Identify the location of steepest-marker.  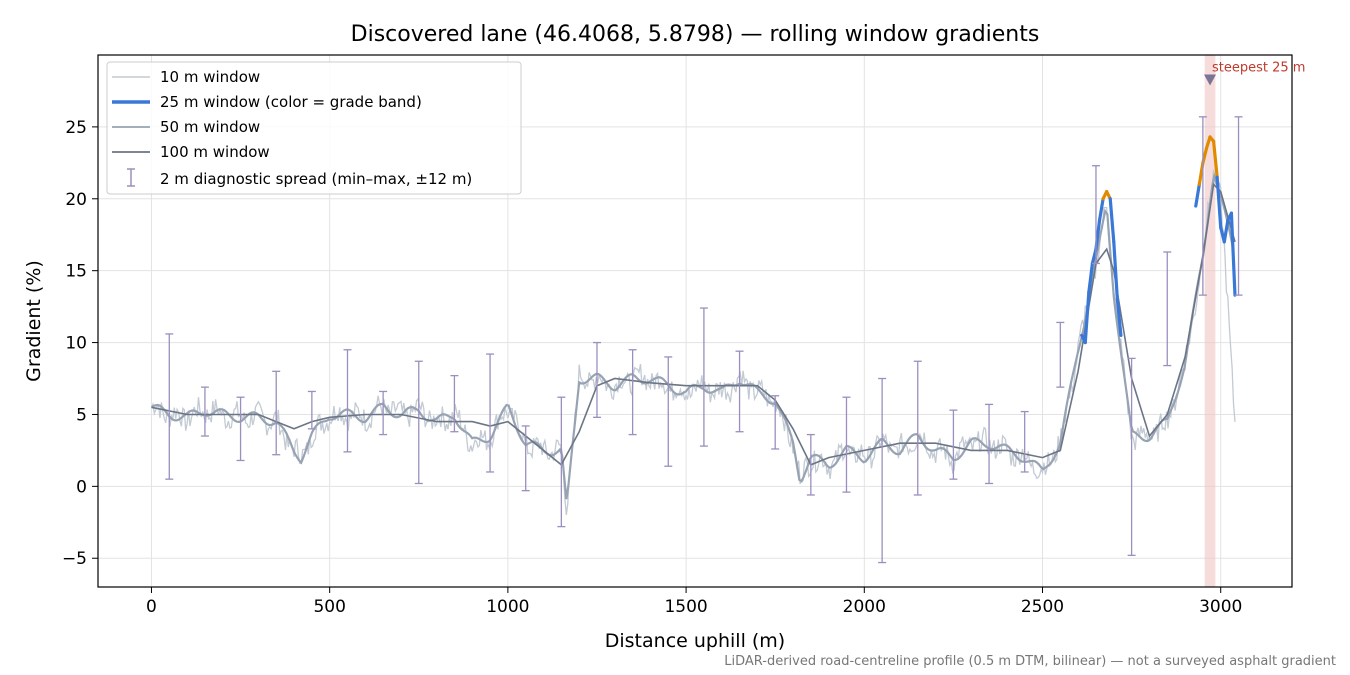
(1210, 80).